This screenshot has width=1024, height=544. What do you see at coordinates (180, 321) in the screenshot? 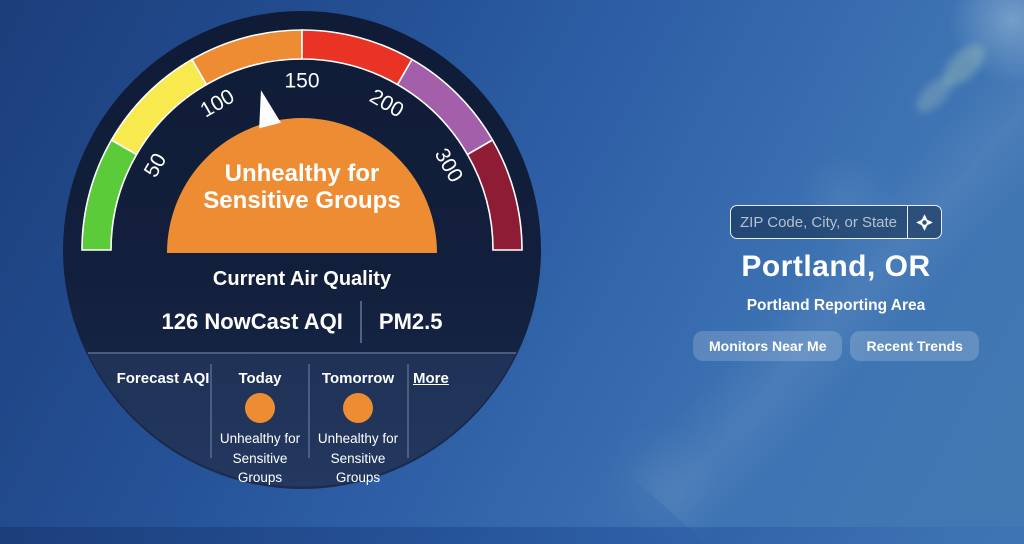
I see `aqi-number: 126` at bounding box center [180, 321].